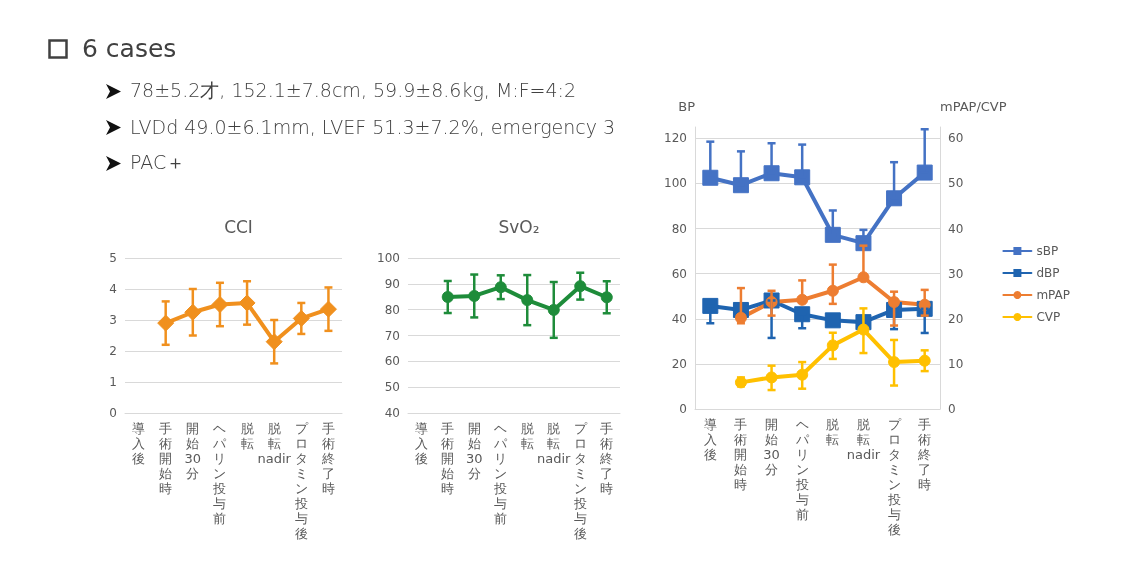 The height and width of the screenshot is (573, 1133). Describe the element at coordinates (679, 363) in the screenshot. I see `y-tick-label: 20` at that location.